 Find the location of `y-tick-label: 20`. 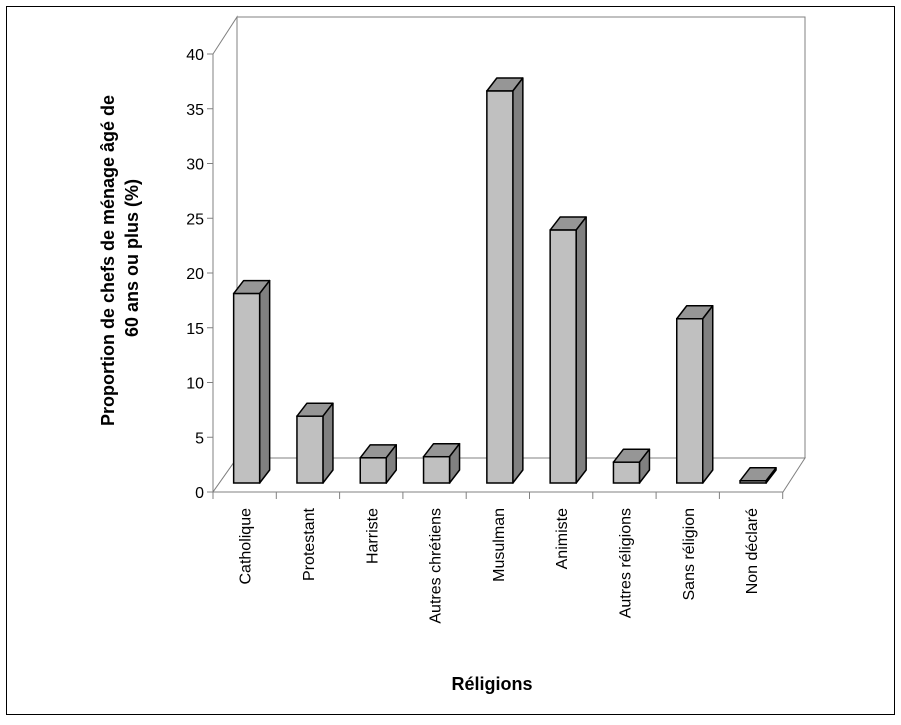

y-tick-label: 20 is located at coordinates (195, 274).